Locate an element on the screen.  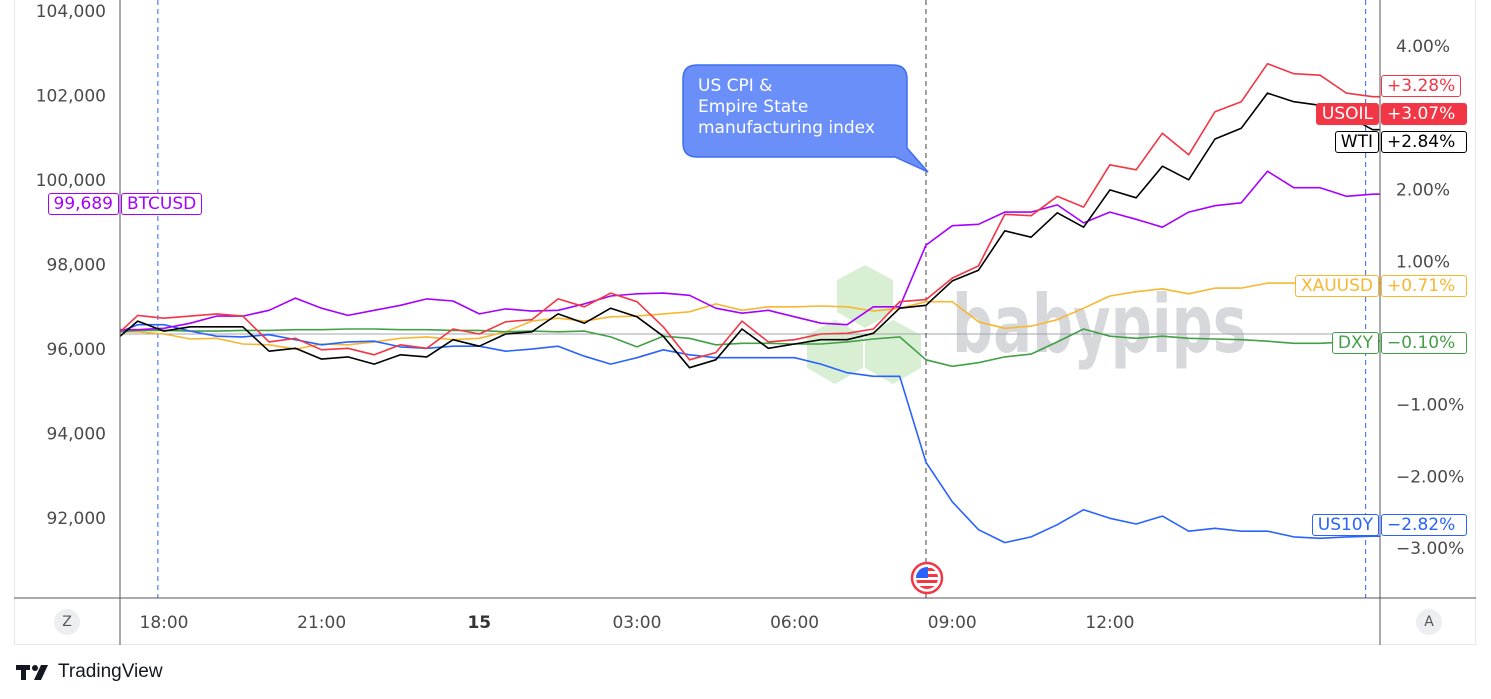
tradingview-logo-icon is located at coordinates (32, 672).